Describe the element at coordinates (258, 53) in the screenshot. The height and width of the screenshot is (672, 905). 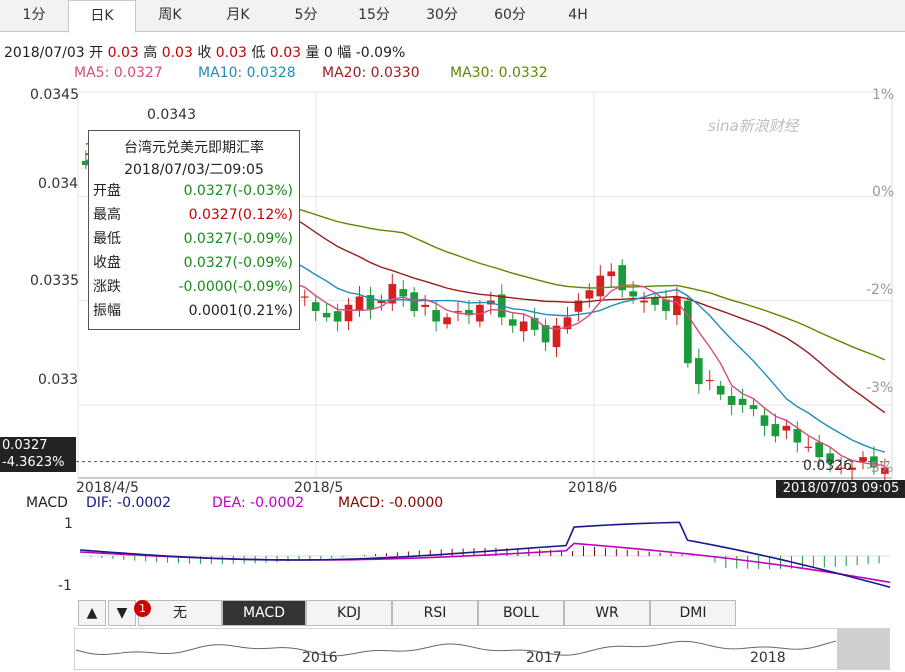
I see `low-label: 低` at that location.